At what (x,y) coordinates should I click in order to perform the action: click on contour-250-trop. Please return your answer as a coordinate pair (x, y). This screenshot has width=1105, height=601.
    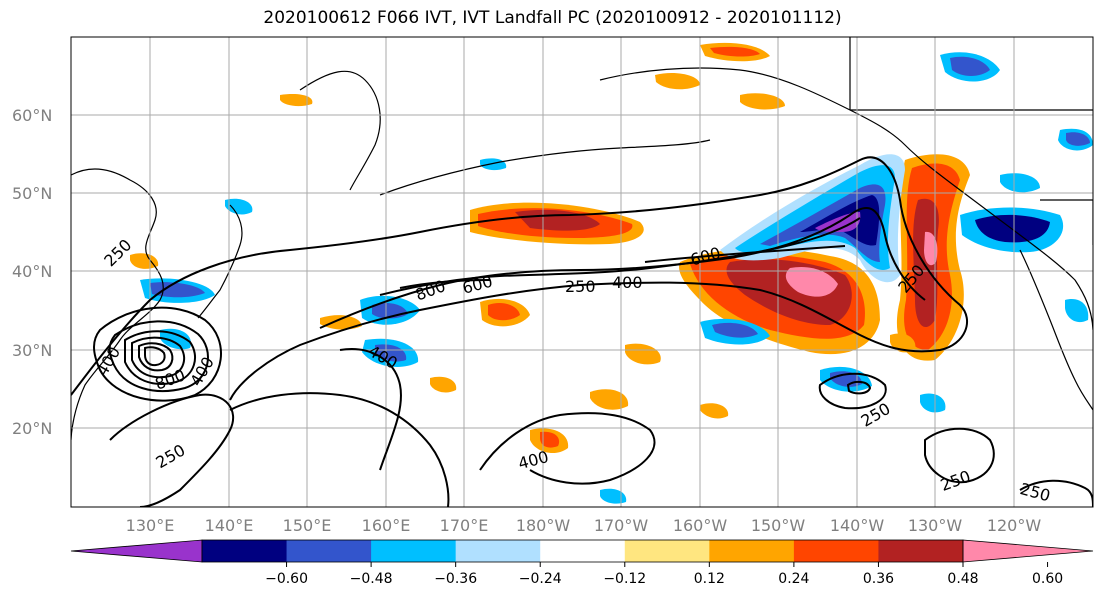
    Looking at the image, I should click on (567, 448).